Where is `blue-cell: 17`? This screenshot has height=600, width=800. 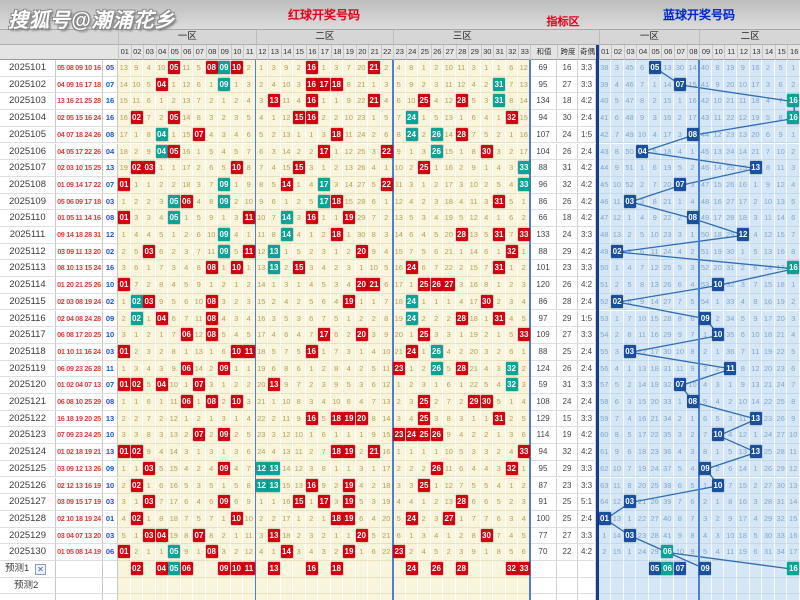
blue-cell: 17 is located at coordinates (655, 352).